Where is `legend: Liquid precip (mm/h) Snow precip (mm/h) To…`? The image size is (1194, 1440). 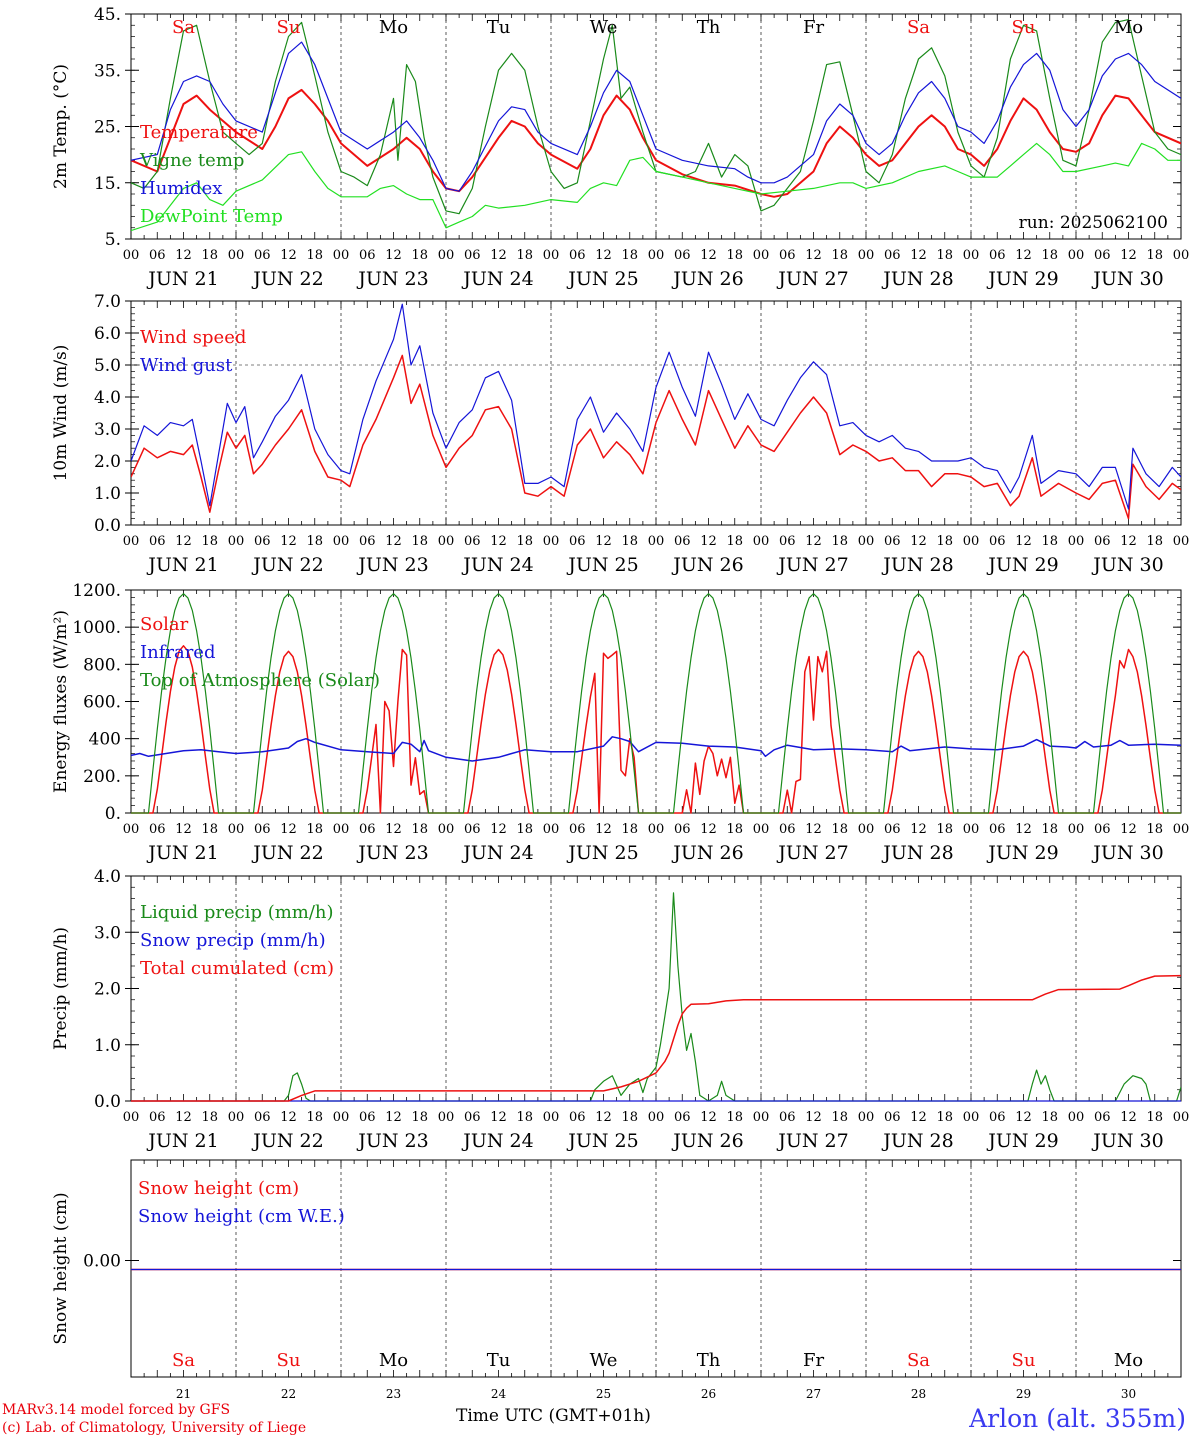 legend: Liquid precip (mm/h) Snow precip (mm/h) To… is located at coordinates (237, 940).